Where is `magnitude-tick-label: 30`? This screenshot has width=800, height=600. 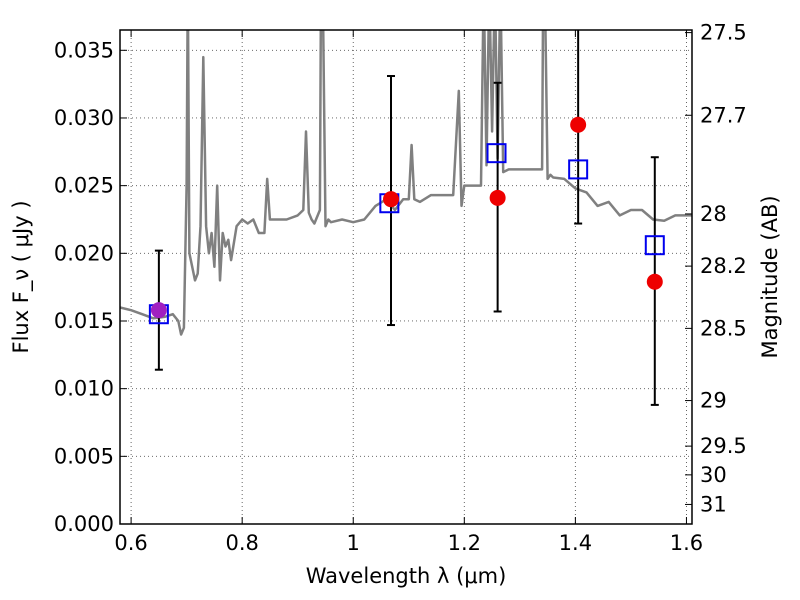
magnitude-tick-label: 30 is located at coordinates (713, 475).